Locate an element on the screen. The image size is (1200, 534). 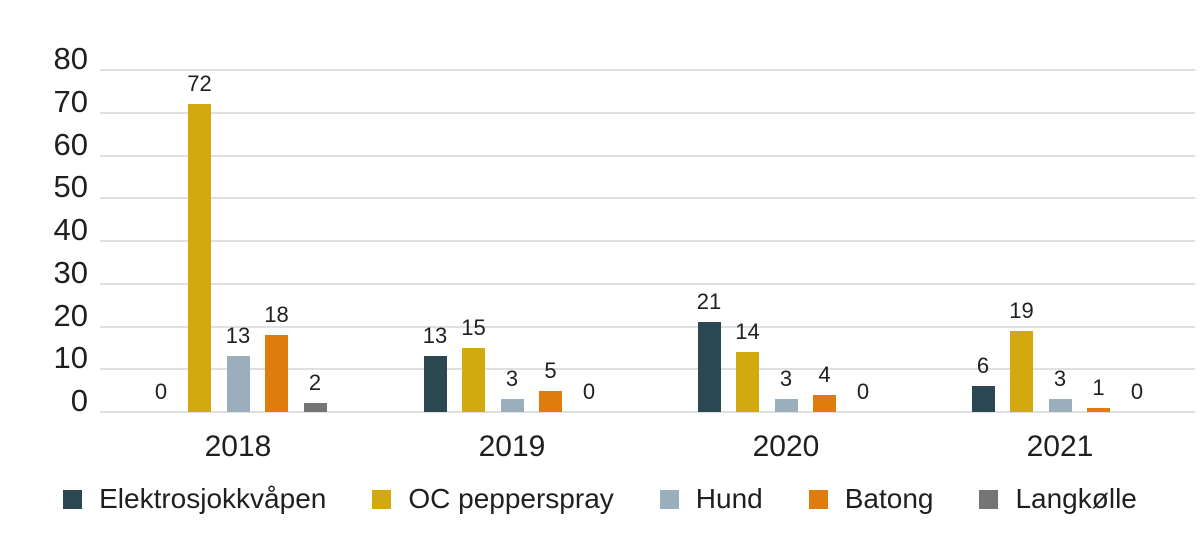
bar-value-label: 72 is located at coordinates (199, 84).